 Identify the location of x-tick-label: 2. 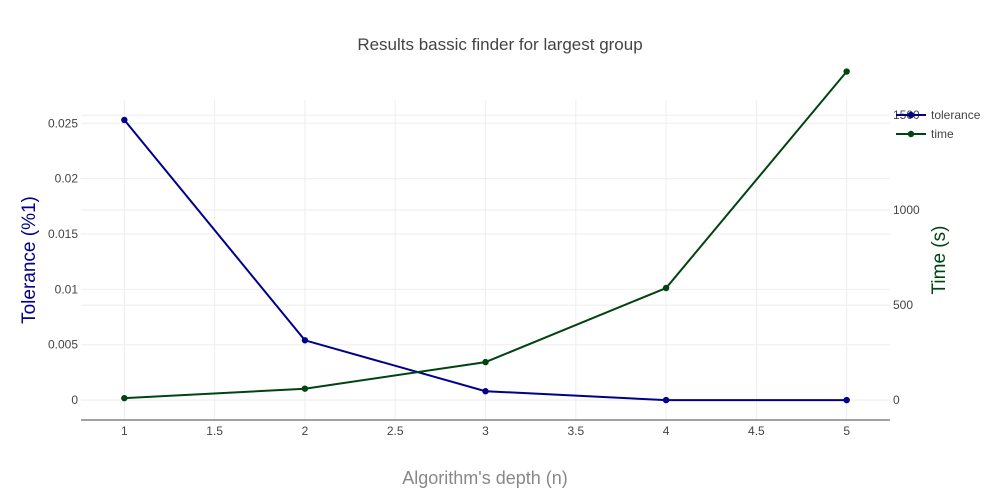
(305, 431).